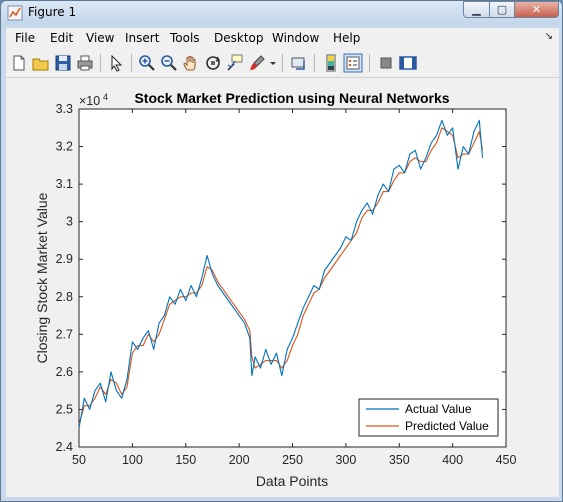  What do you see at coordinates (62, 38) in the screenshot?
I see `menu-edit: Edit` at bounding box center [62, 38].